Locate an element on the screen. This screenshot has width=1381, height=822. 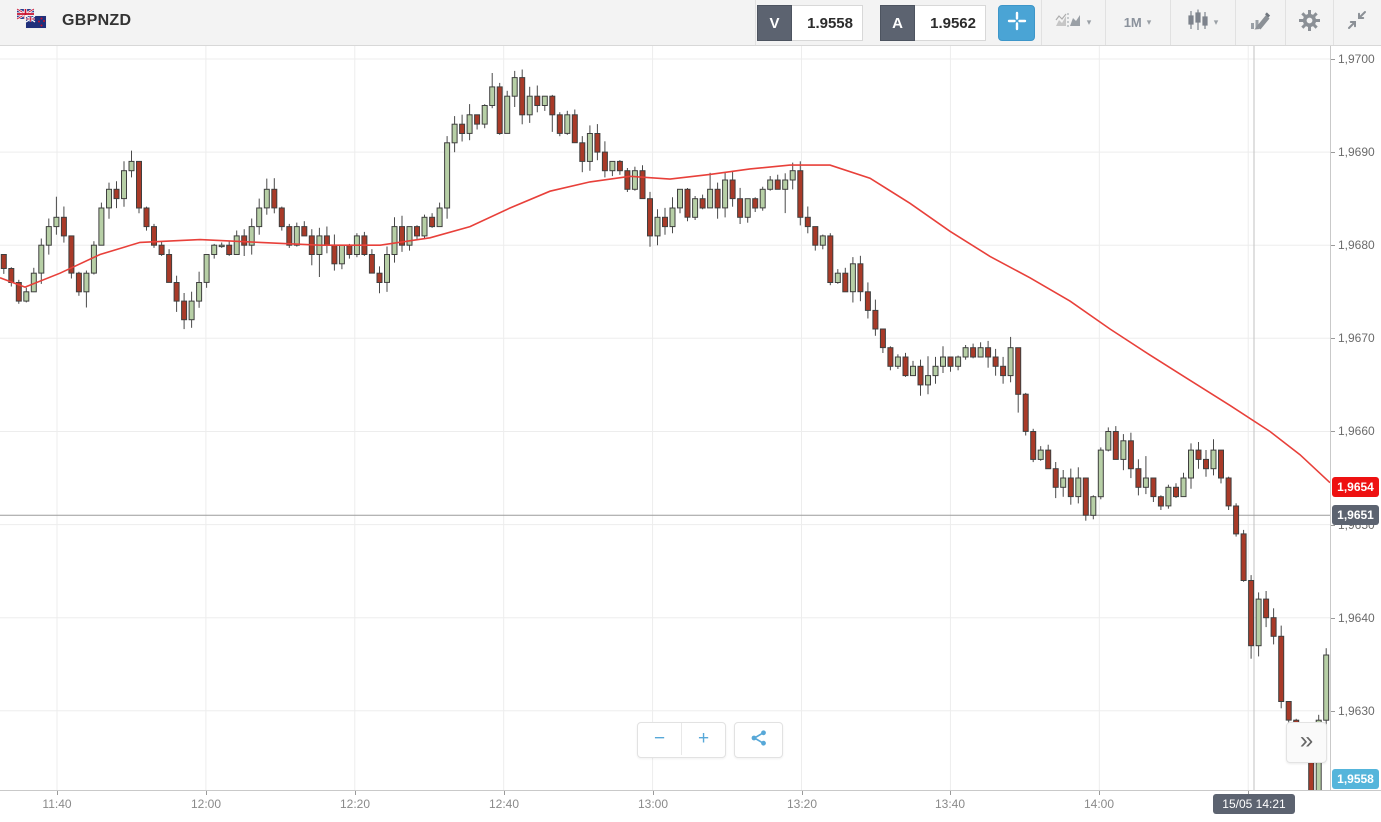
sell-button: V 1.9558 is located at coordinates (810, 23).